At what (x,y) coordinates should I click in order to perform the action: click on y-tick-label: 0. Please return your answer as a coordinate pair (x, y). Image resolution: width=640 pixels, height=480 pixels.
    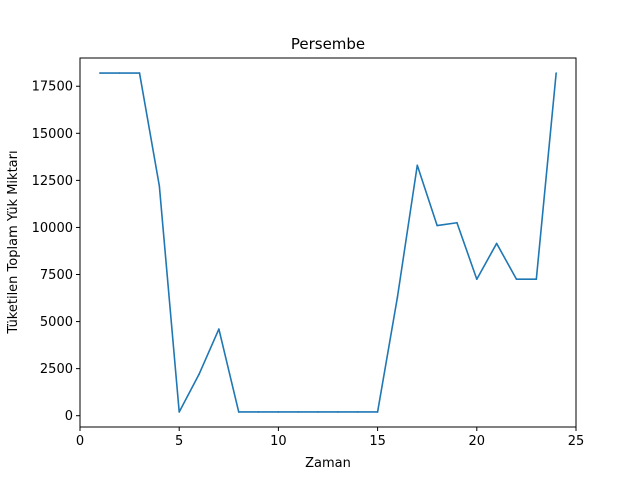
    Looking at the image, I should click on (69, 416).